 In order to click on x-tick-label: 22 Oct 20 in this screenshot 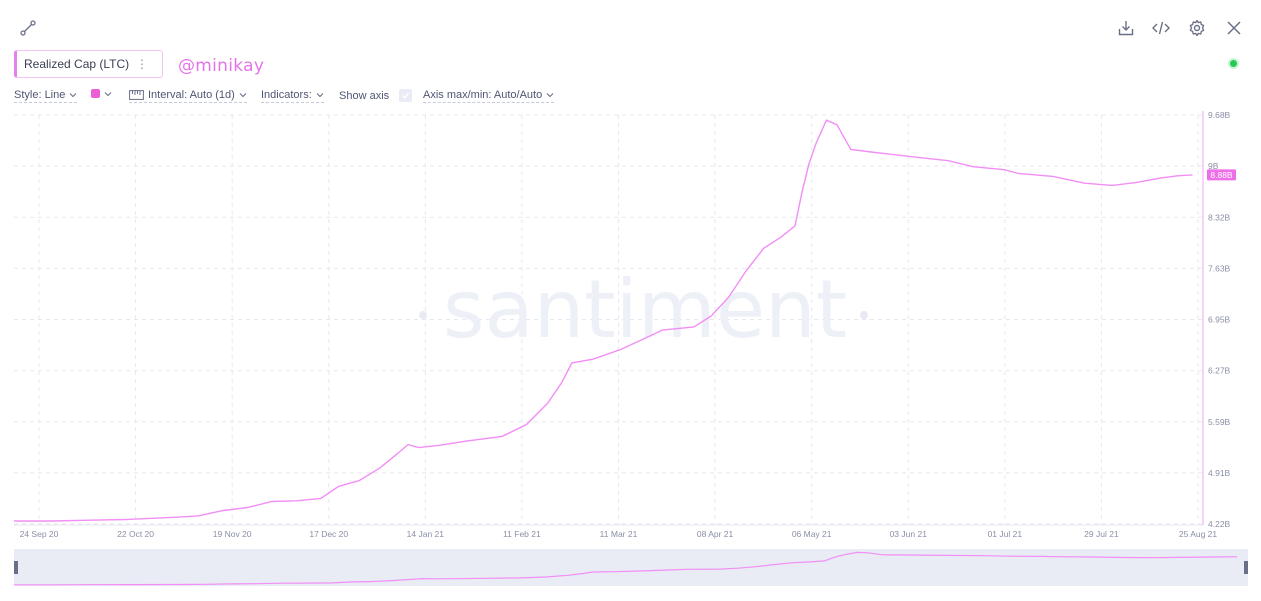, I will do `click(135, 534)`.